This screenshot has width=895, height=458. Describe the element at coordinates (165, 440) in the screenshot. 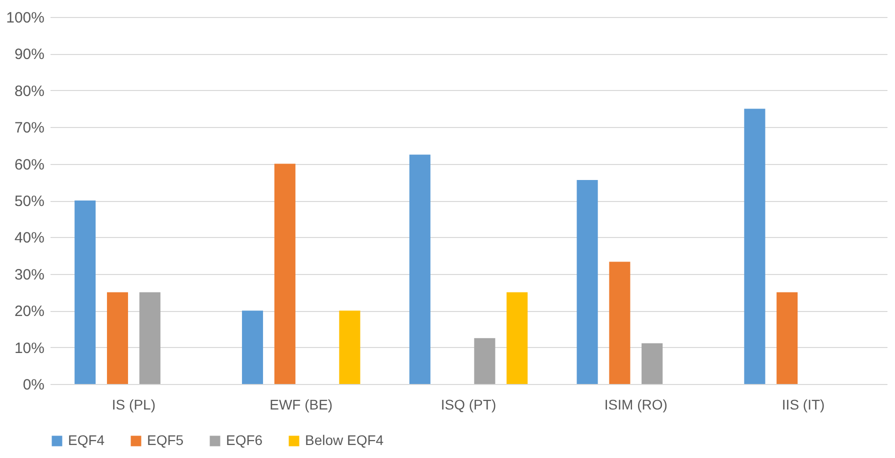

I see `legend-label: EQF5` at that location.